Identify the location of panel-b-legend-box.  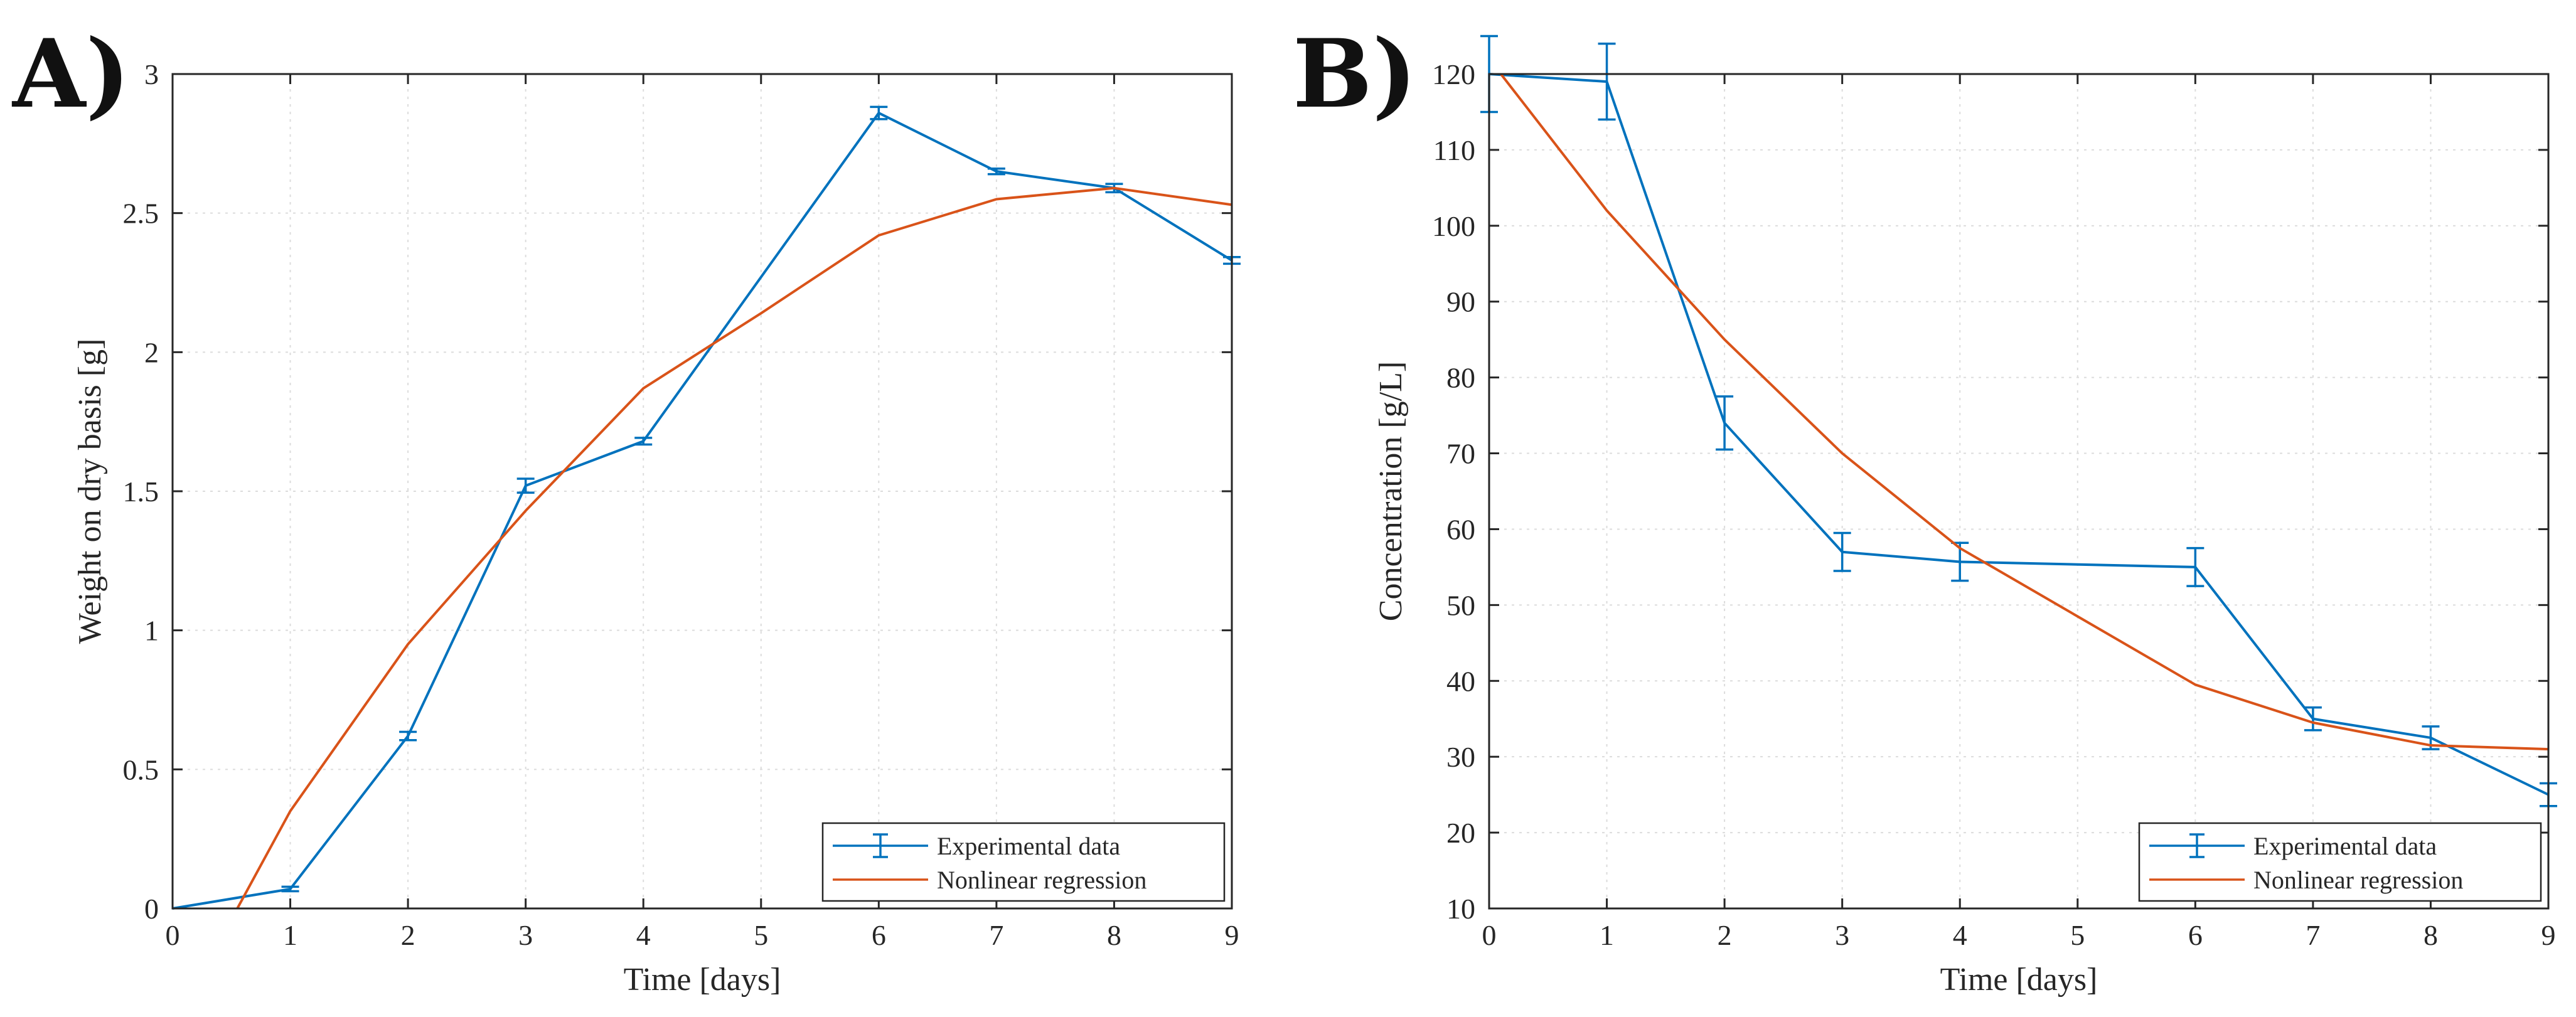
(2340, 862).